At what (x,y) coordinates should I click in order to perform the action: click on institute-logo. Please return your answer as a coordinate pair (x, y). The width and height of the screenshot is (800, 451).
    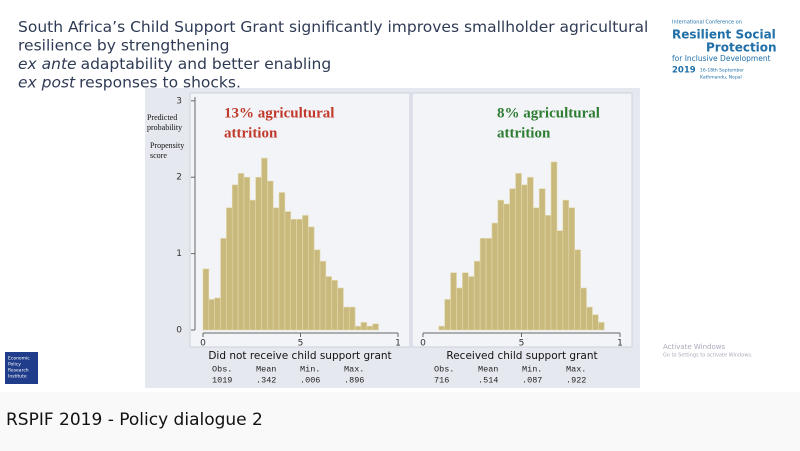
    Looking at the image, I should click on (21, 368).